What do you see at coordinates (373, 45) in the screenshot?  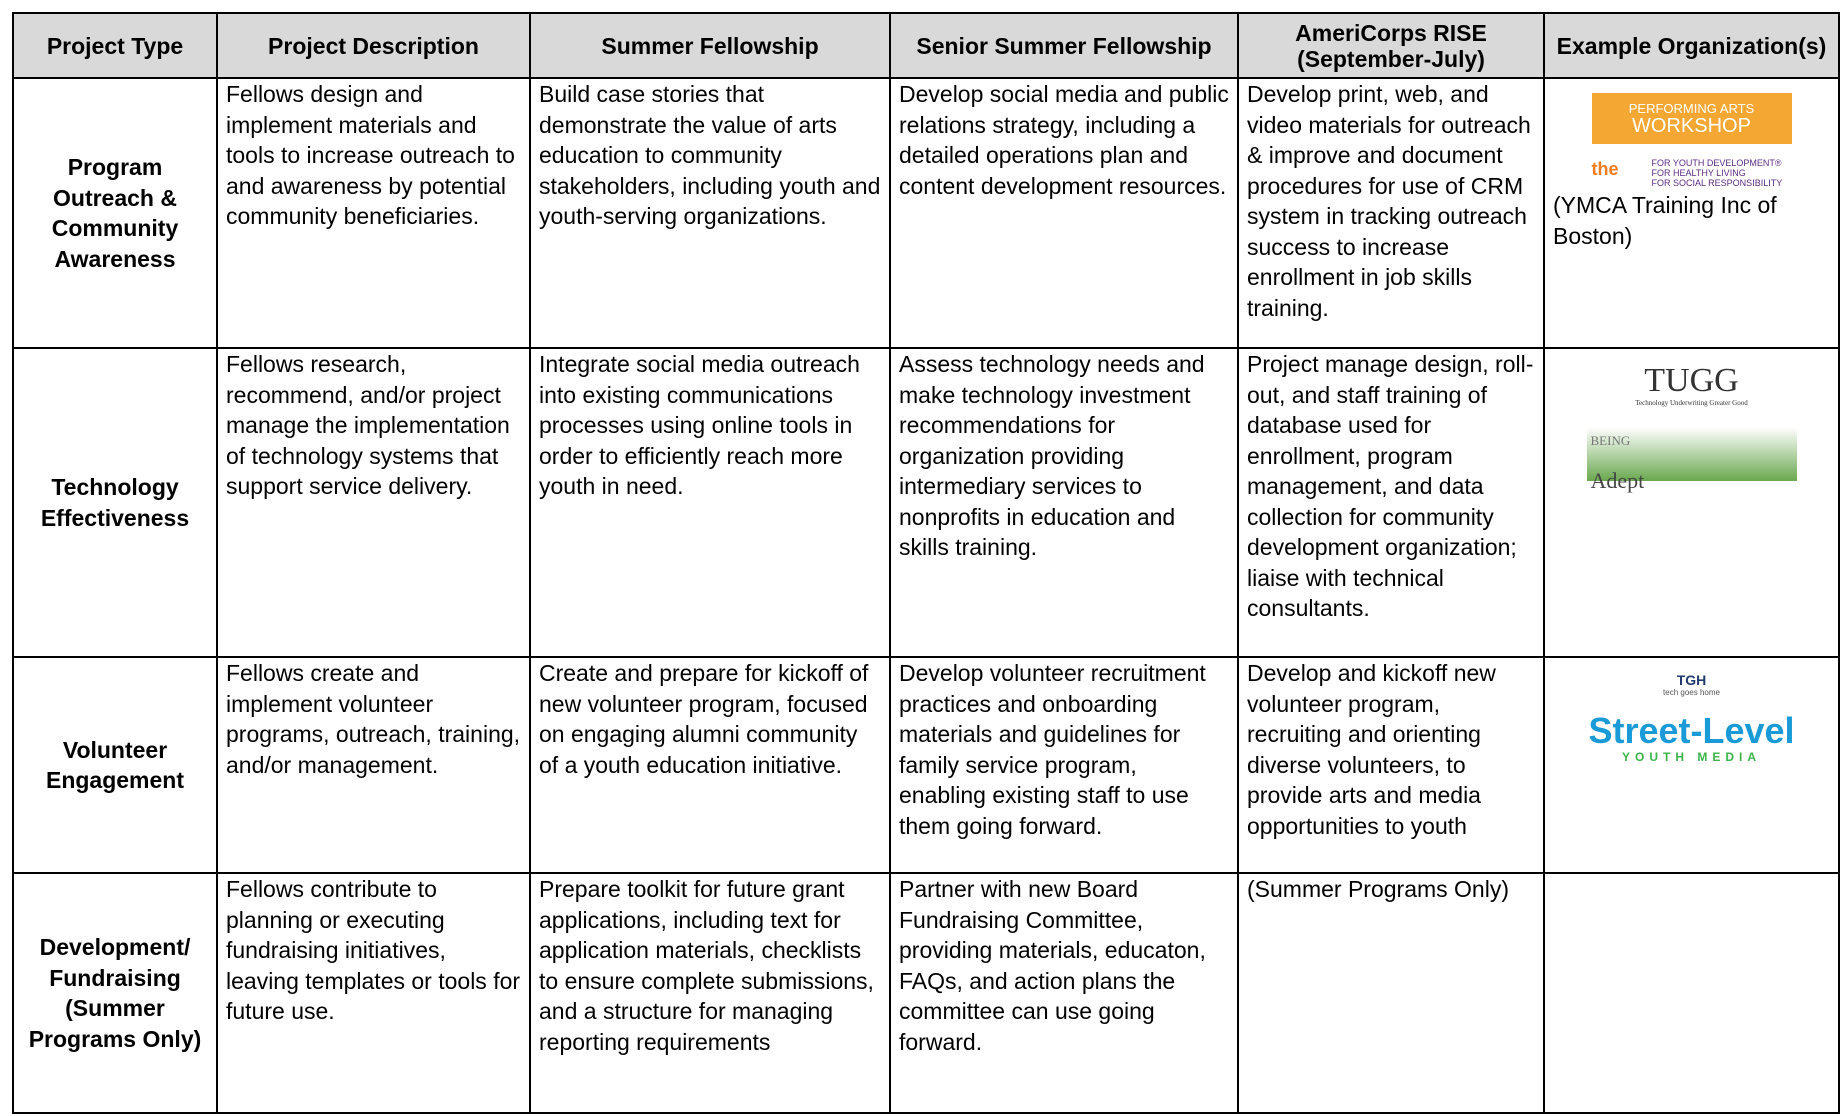 I see `header-cell: Project Description` at bounding box center [373, 45].